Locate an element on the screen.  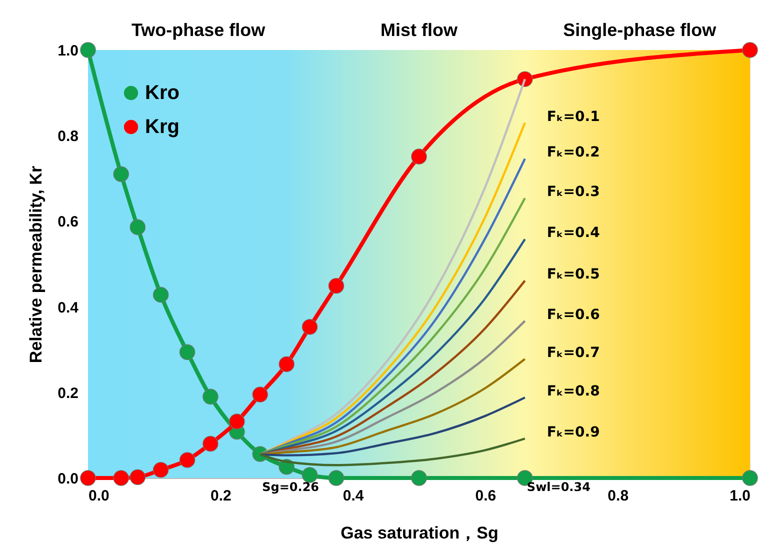
y-tick-label: 0.0 is located at coordinates (68, 479).